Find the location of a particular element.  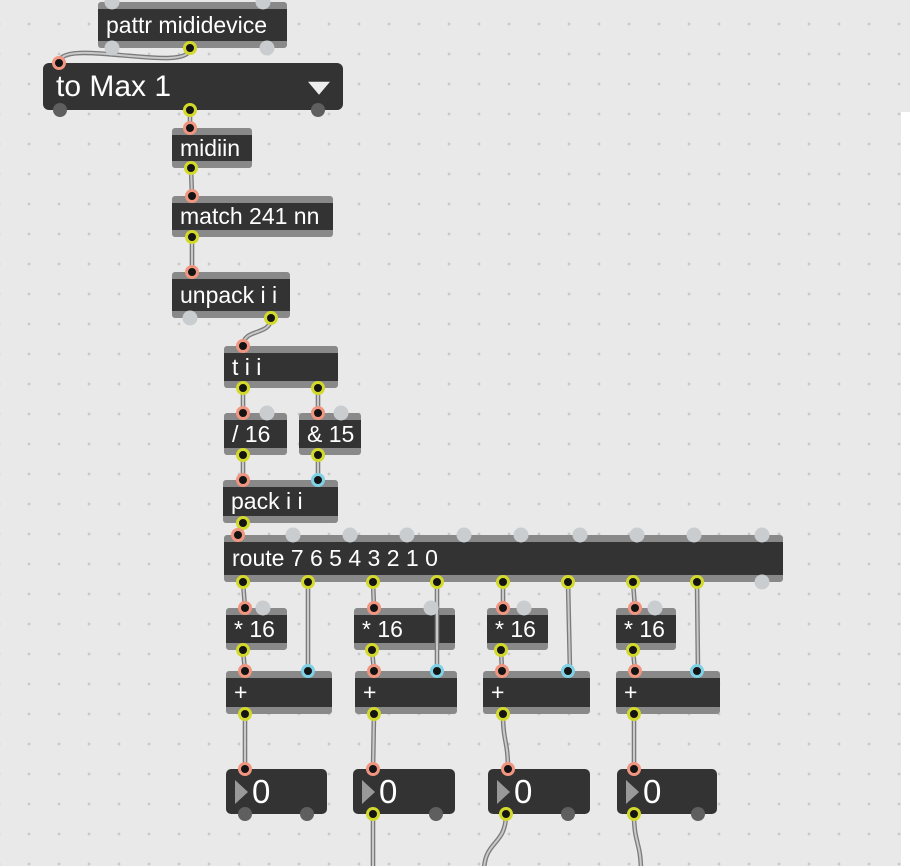

multiply-object-4: * 16 is located at coordinates (646, 629).